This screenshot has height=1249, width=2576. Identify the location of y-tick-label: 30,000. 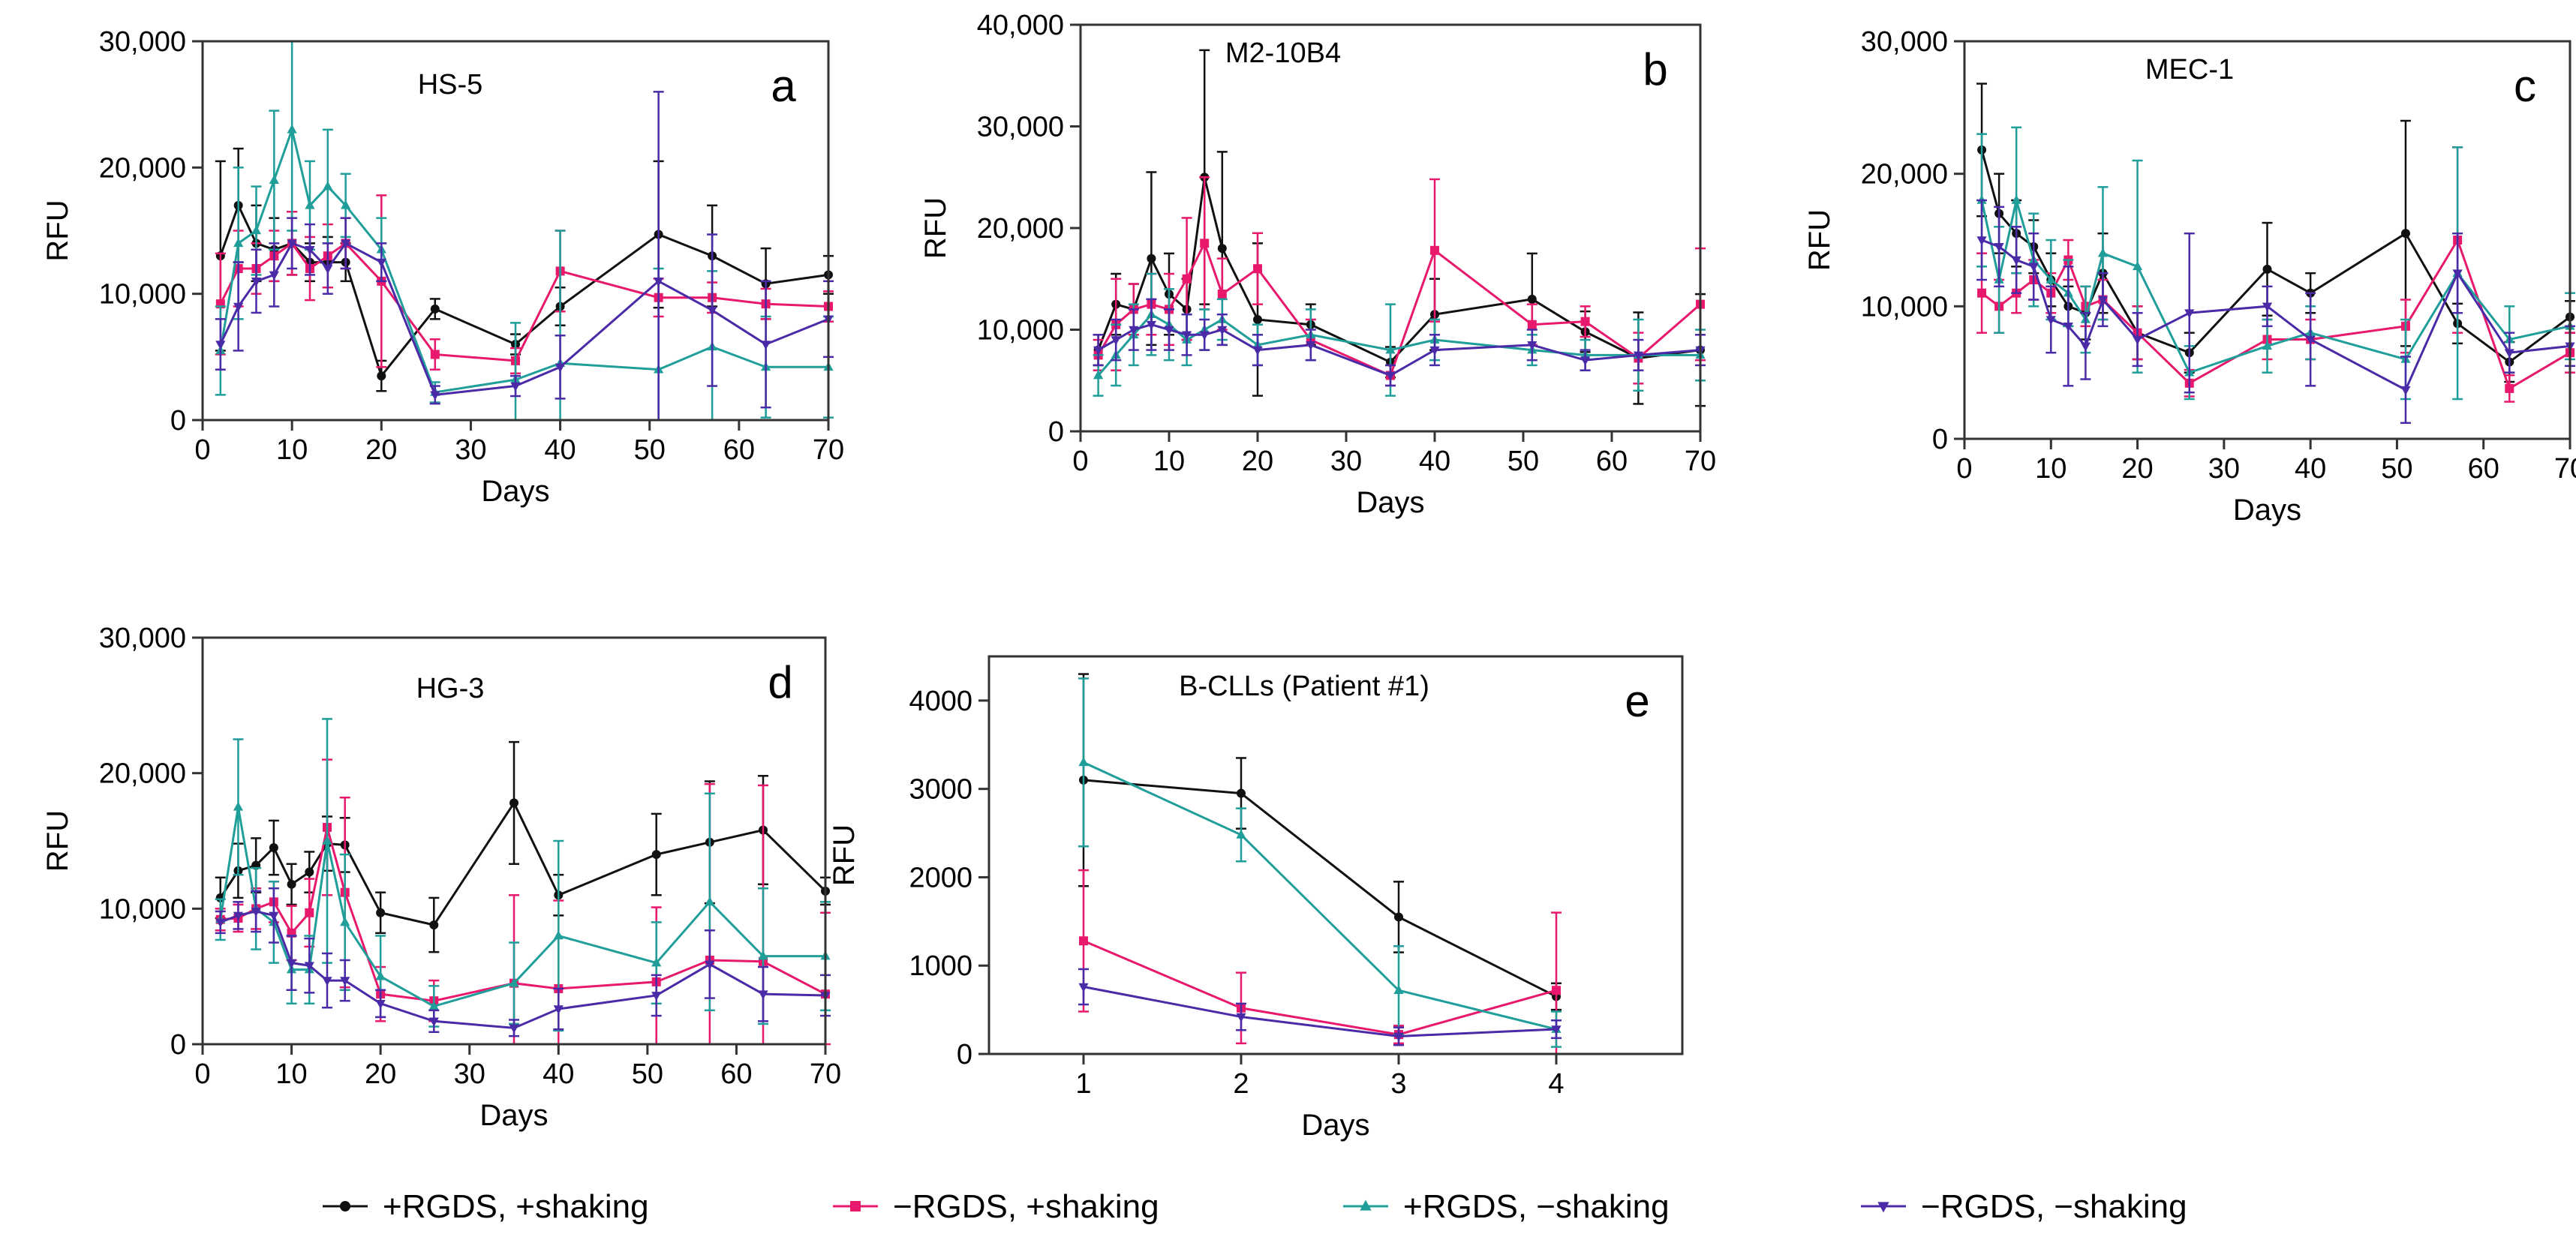
(142, 638).